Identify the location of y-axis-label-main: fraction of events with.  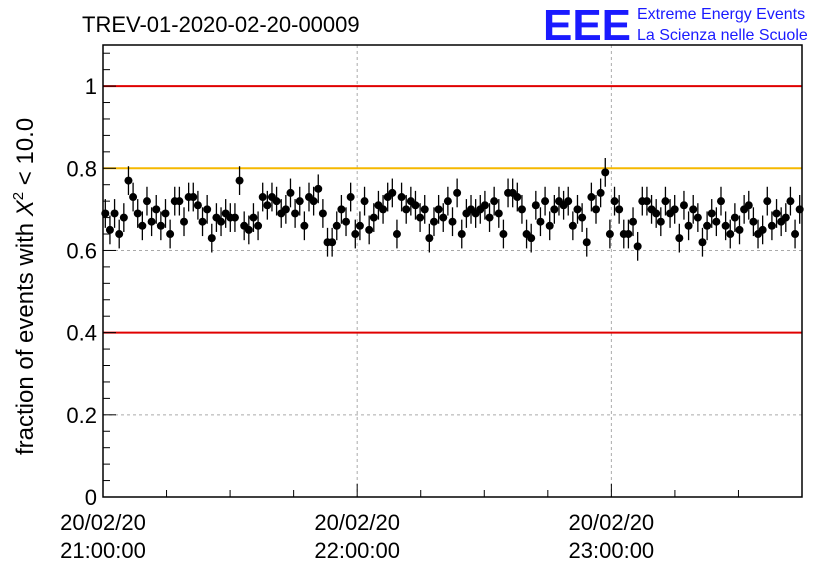
(25, 335).